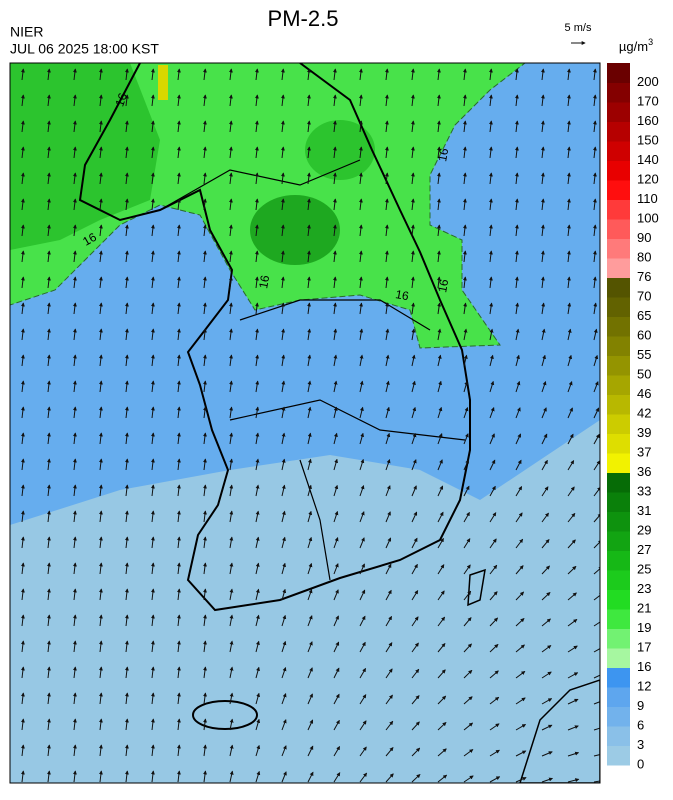 The height and width of the screenshot is (800, 673). Describe the element at coordinates (644, 646) in the screenshot. I see `colorbar-label: 17` at that location.